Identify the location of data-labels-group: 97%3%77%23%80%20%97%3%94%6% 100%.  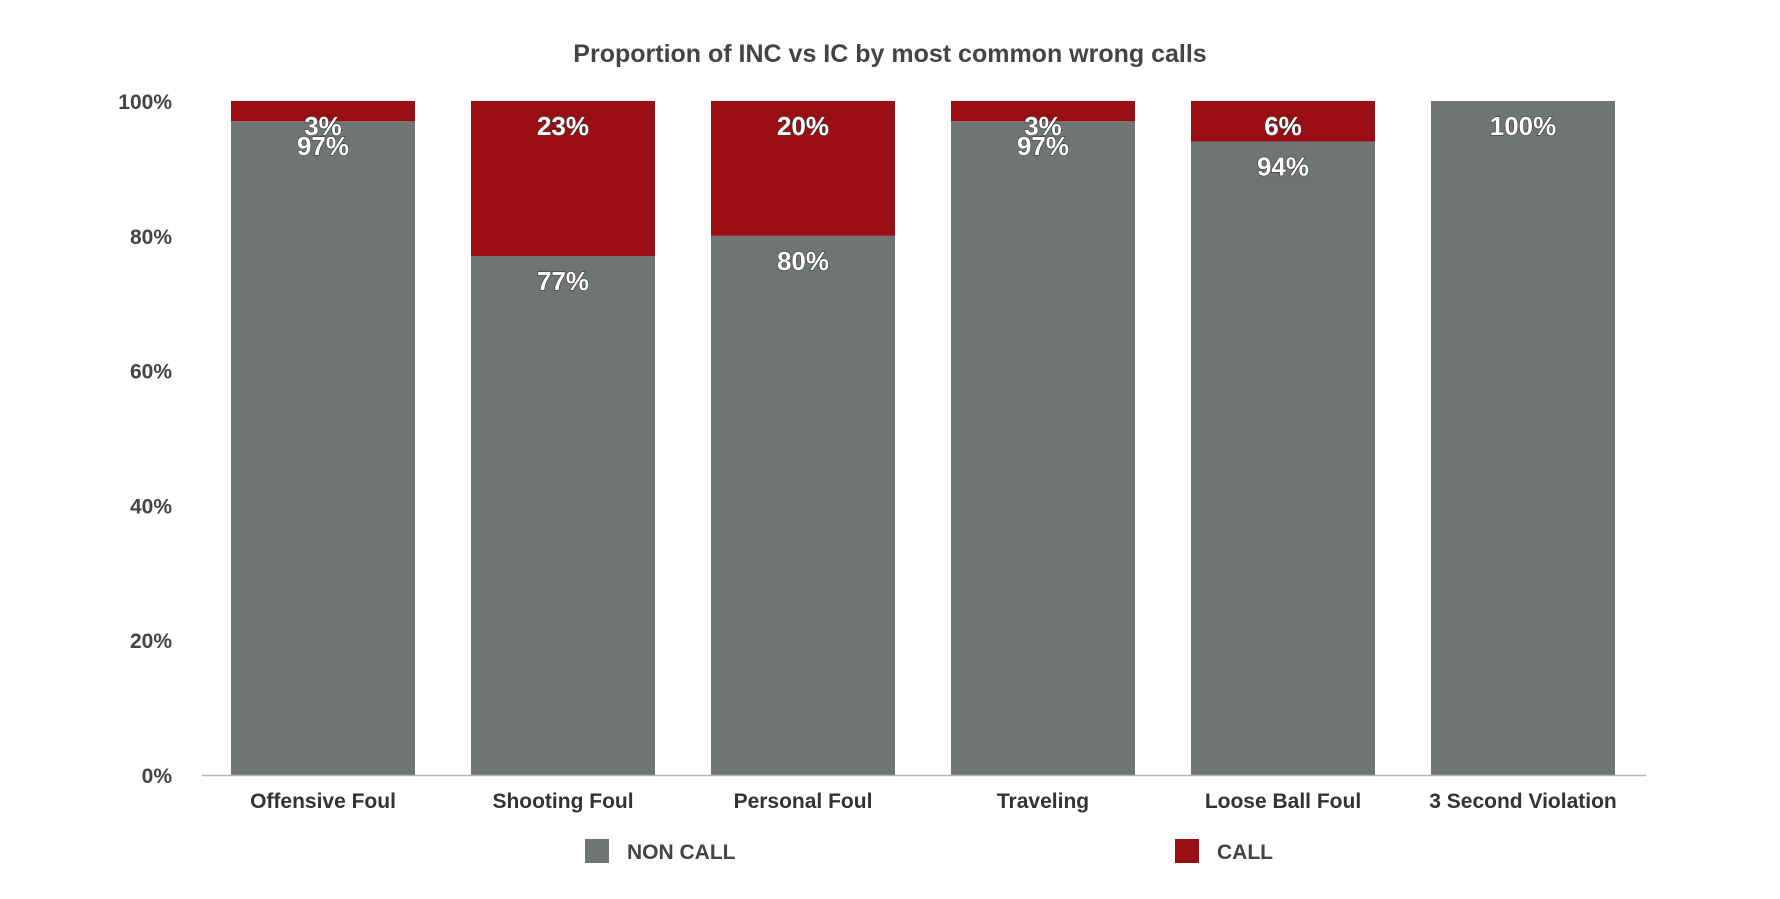
(926, 203).